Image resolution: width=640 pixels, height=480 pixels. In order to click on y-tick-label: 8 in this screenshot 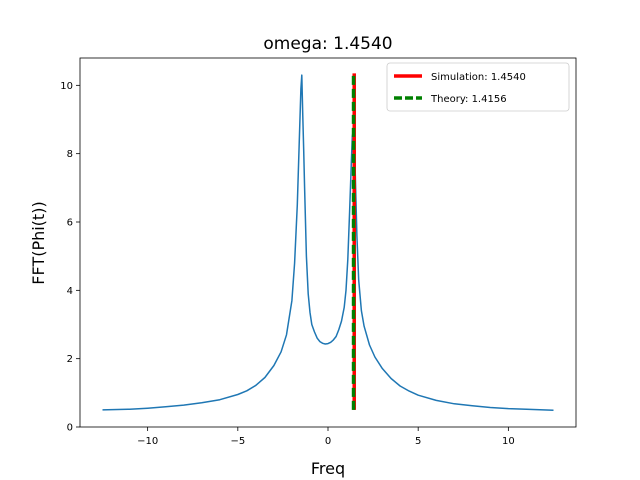, I will do `click(70, 154)`.